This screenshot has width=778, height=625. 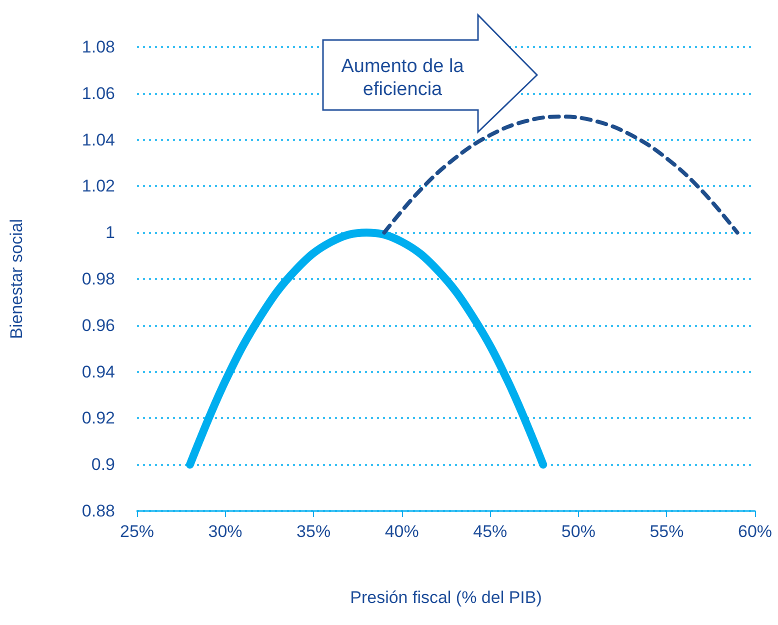 What do you see at coordinates (103, 464) in the screenshot?
I see `y-tick-label: 0.9` at bounding box center [103, 464].